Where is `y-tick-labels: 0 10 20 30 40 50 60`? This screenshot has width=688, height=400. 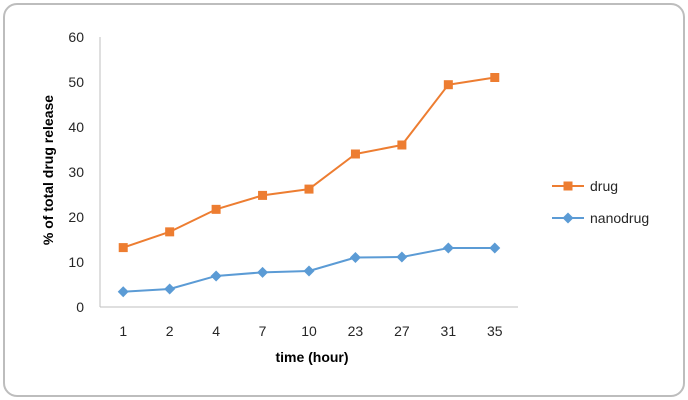
y-tick-labels: 0 10 20 30 40 50 60 is located at coordinates (76, 172).